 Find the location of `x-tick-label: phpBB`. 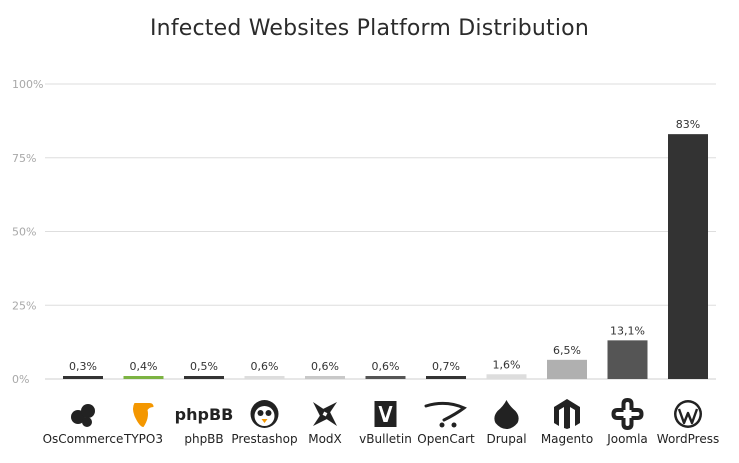

x-tick-label: phpBB is located at coordinates (203, 439).